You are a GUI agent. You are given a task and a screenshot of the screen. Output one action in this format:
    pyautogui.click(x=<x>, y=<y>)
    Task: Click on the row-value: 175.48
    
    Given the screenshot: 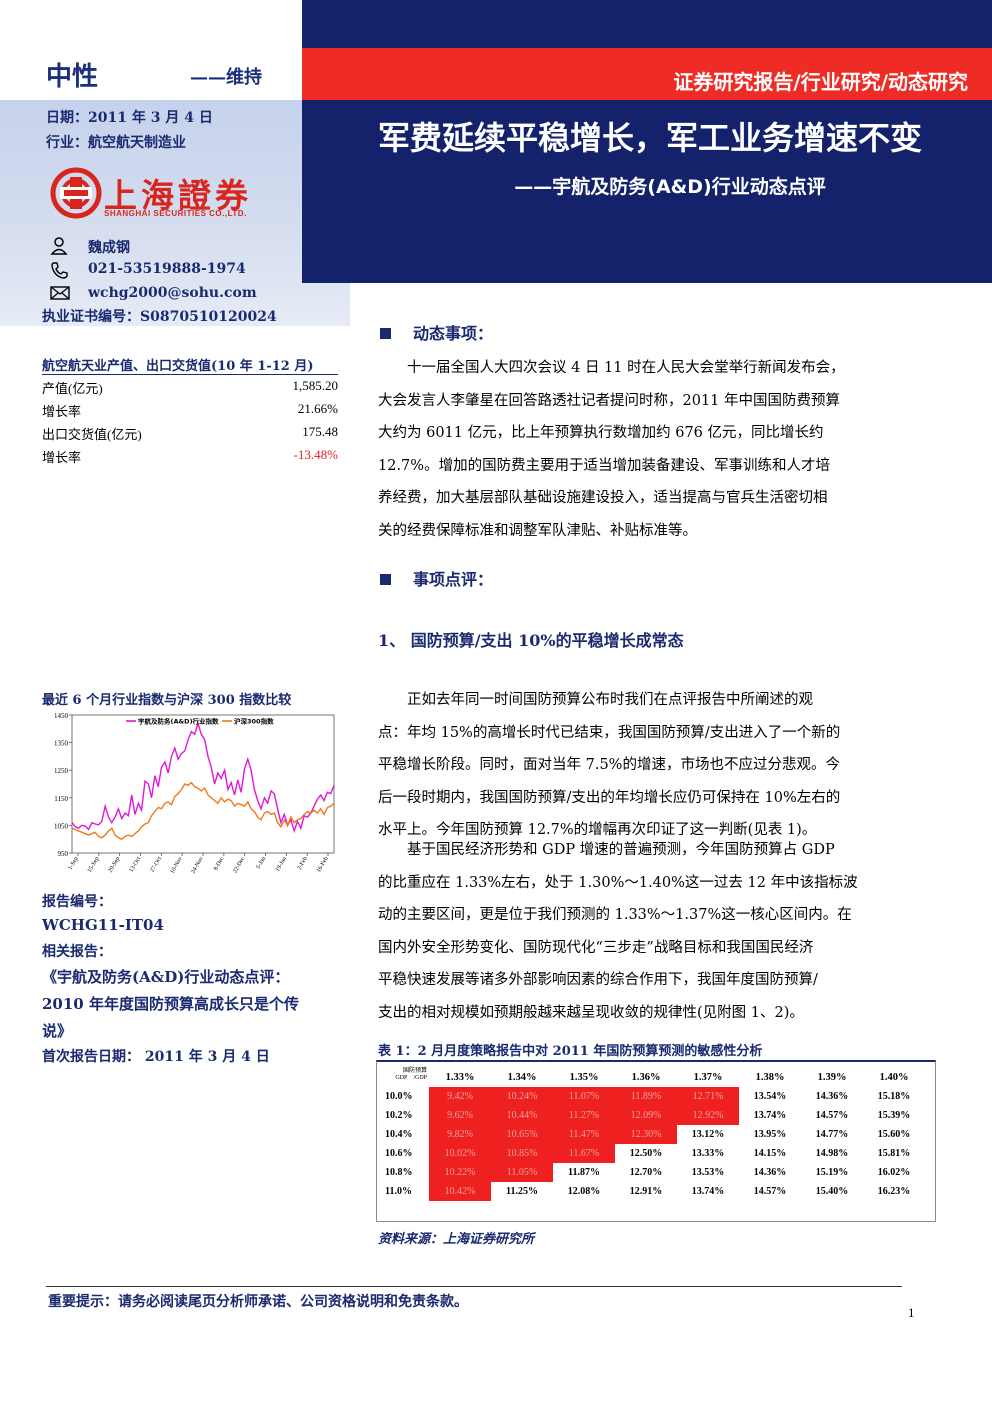 What is the action you would take?
    pyautogui.click(x=320, y=431)
    